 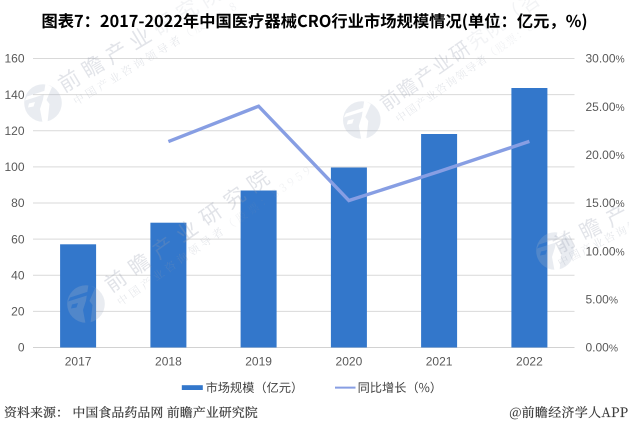 I want to click on svg-text: 5.00%, so click(x=602, y=300).